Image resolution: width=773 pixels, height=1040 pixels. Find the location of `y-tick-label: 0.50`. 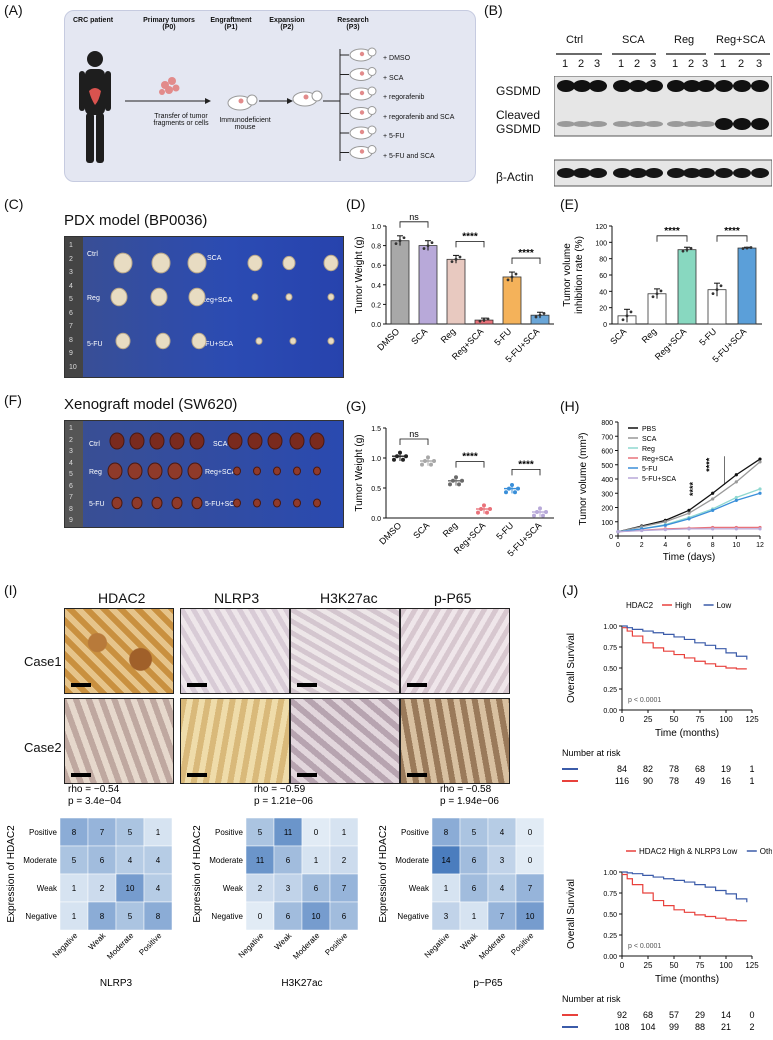

y-tick-label: 0.50 is located at coordinates (610, 669).